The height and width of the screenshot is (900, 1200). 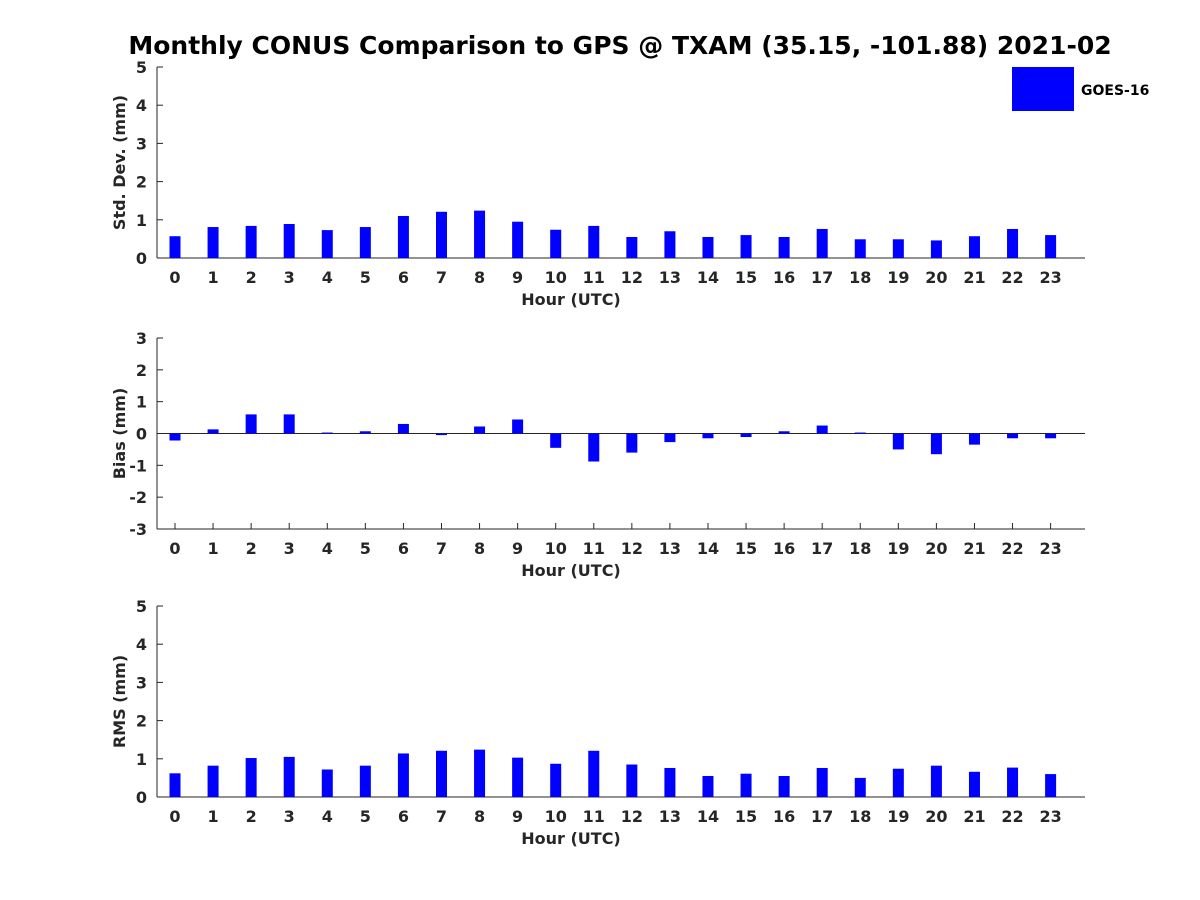 What do you see at coordinates (479, 277) in the screenshot?
I see `x-tick-label: 8` at bounding box center [479, 277].